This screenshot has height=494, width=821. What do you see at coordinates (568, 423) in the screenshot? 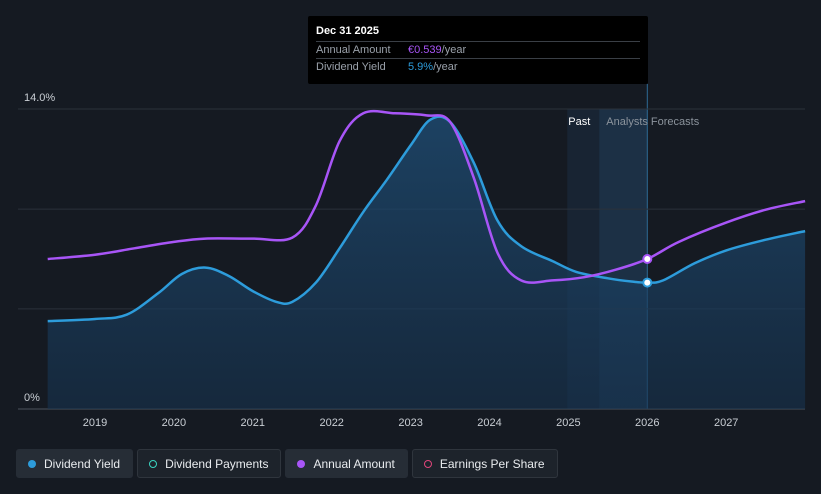
I see `x-tick-label: 2025` at bounding box center [568, 423].